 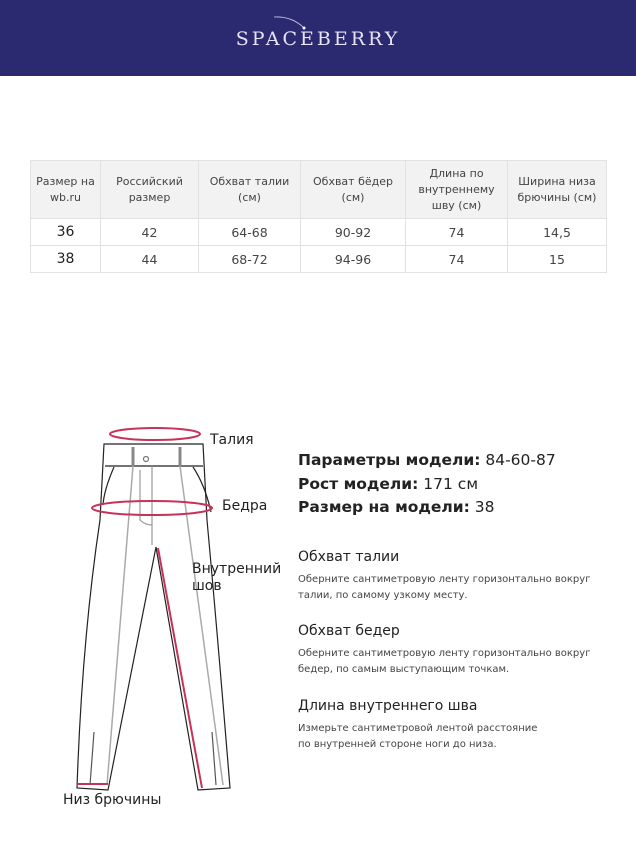 I want to click on hips-measure, so click(x=152, y=508).